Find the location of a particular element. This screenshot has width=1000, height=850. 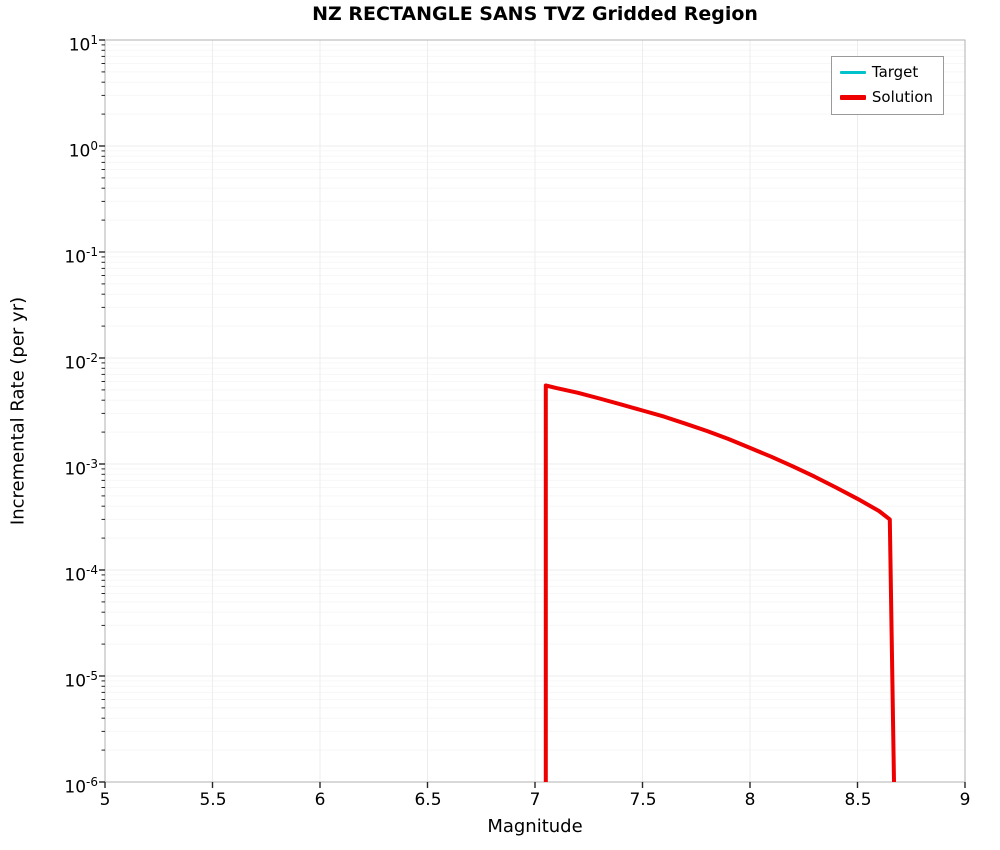

legend-label-target: Target is located at coordinates (895, 72).